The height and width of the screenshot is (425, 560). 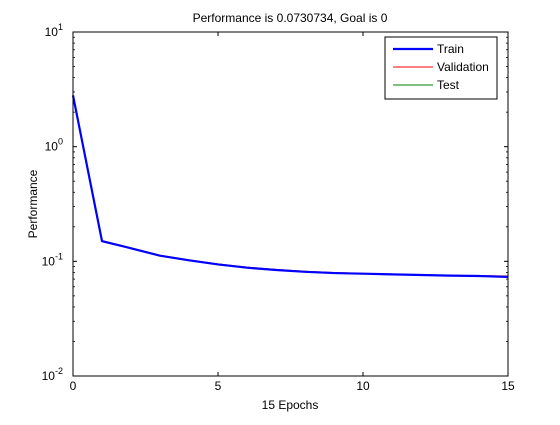 I want to click on legend-label-validation: Validation, so click(x=463, y=67).